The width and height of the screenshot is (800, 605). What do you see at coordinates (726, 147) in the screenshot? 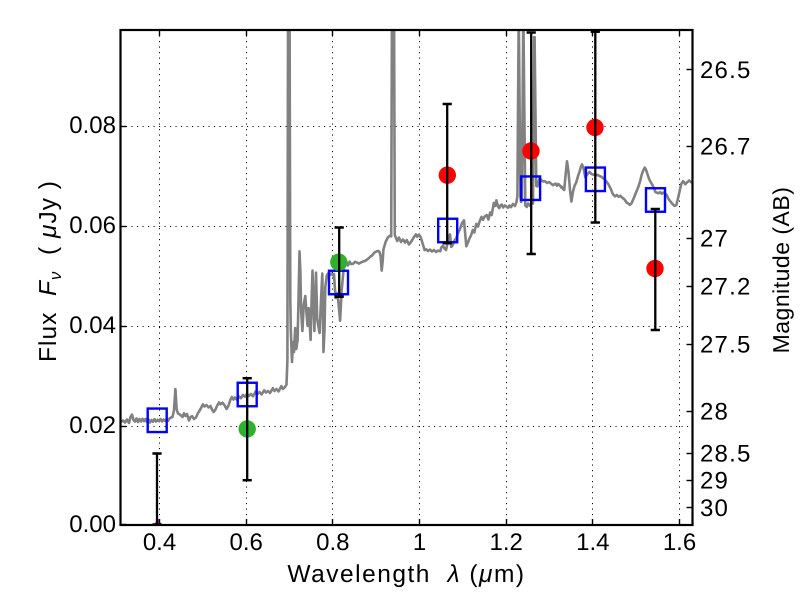
I see `svg-text: 26.7` at bounding box center [726, 147].